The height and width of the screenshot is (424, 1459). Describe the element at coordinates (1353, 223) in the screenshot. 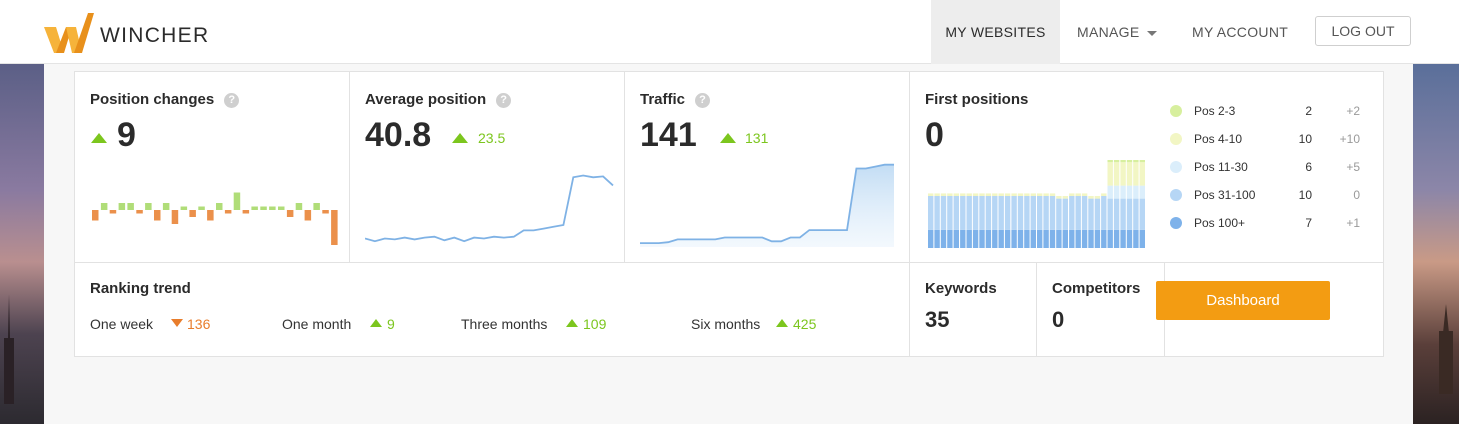

I see `legend-delta: +1` at that location.